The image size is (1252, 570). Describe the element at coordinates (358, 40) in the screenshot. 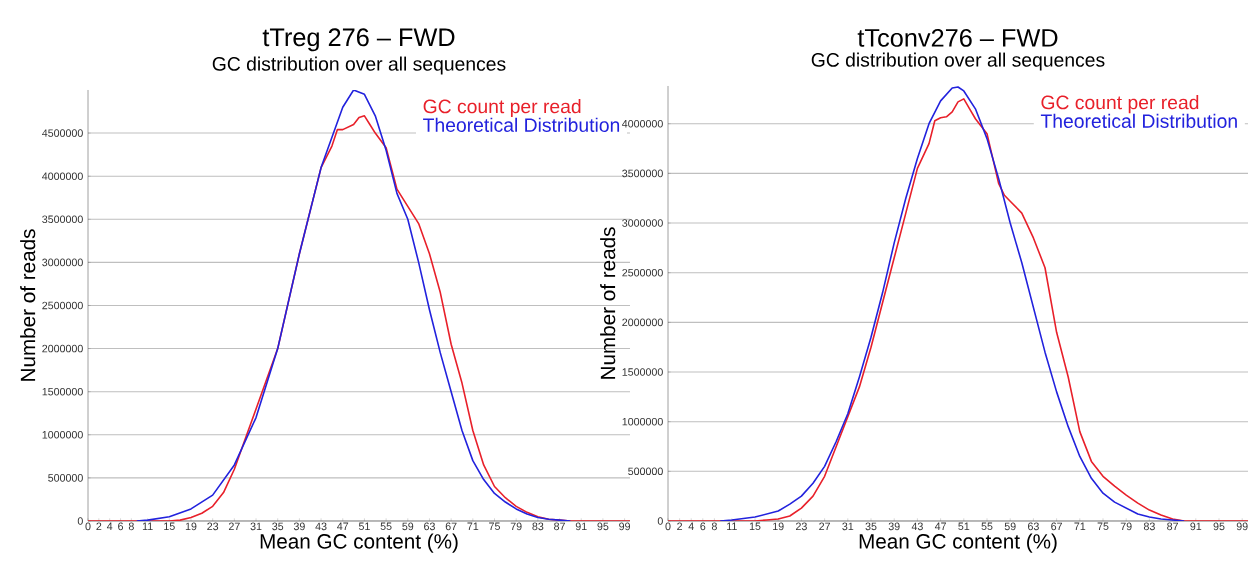

I see `chart-title: tTreg 276 – FWD` at that location.